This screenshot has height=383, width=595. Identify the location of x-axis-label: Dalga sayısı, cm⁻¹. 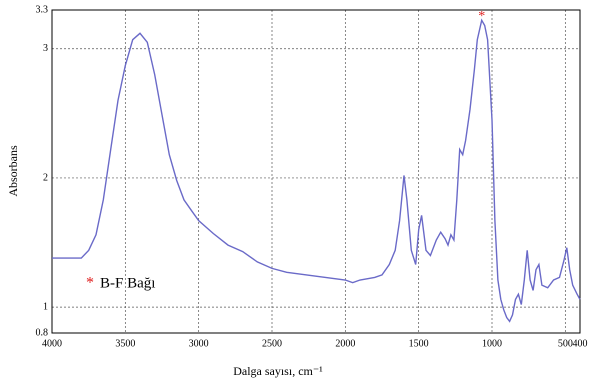
(278, 371).